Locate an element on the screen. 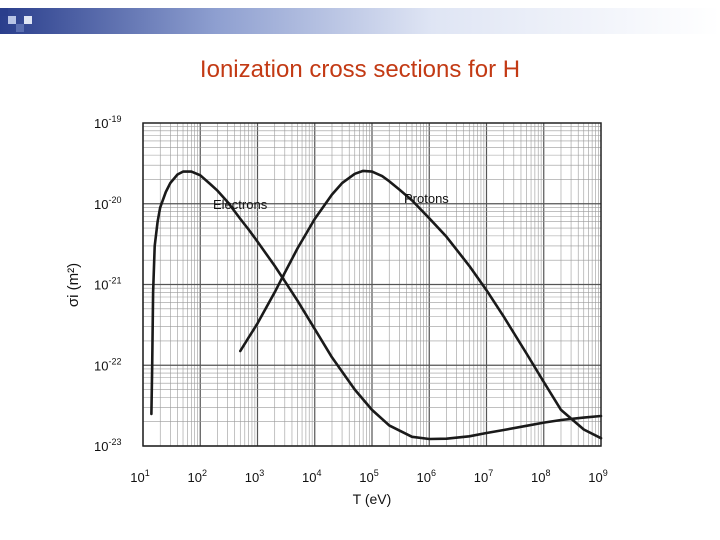  y-tick-exponent: -19 is located at coordinates (114, 119).